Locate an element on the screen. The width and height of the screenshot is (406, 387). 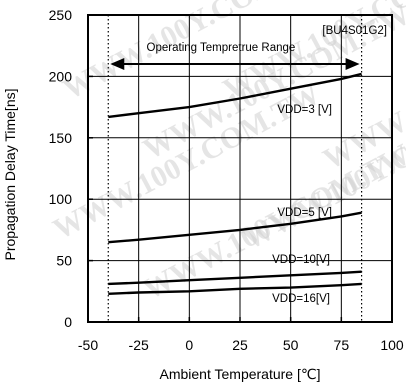
y-tick-label: 150 is located at coordinates (61, 138).